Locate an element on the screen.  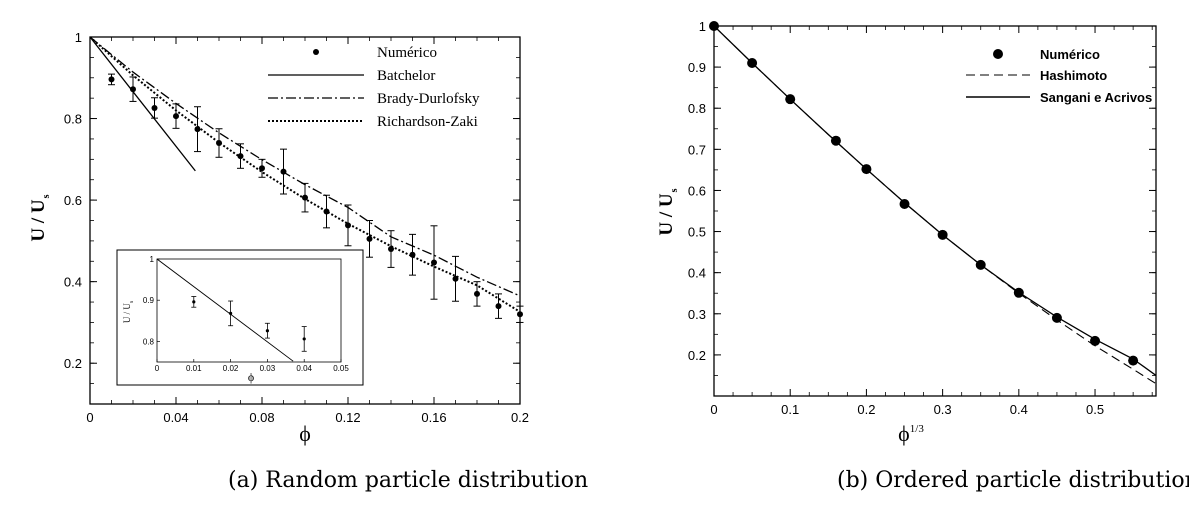
x-tick-label: 0.08 is located at coordinates (261, 417).